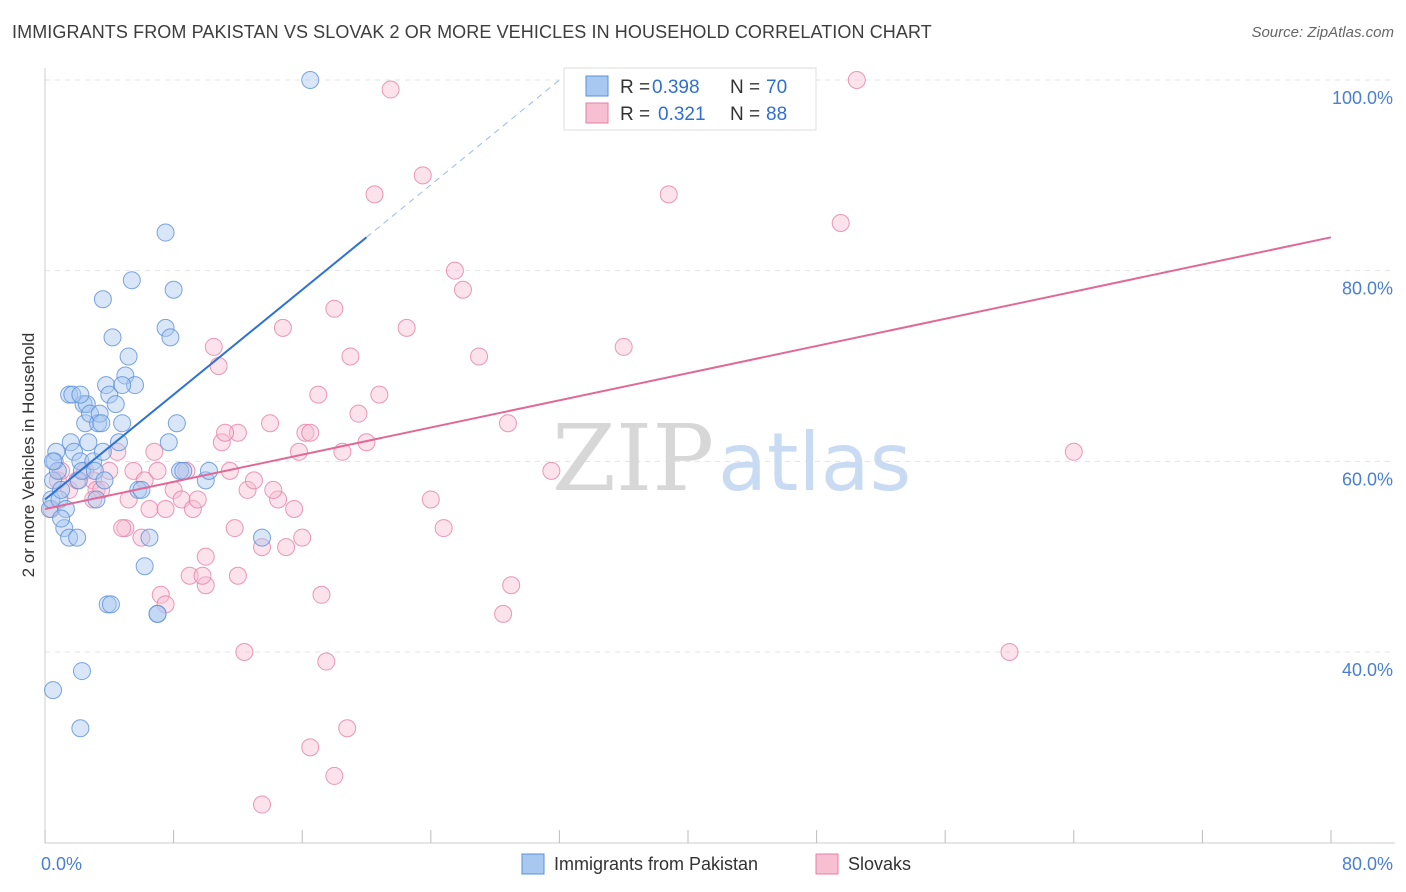 This screenshot has height=892, width=1406. Describe the element at coordinates (597, 113) in the screenshot. I see `stats-legend-swatch-slovaks` at that location.